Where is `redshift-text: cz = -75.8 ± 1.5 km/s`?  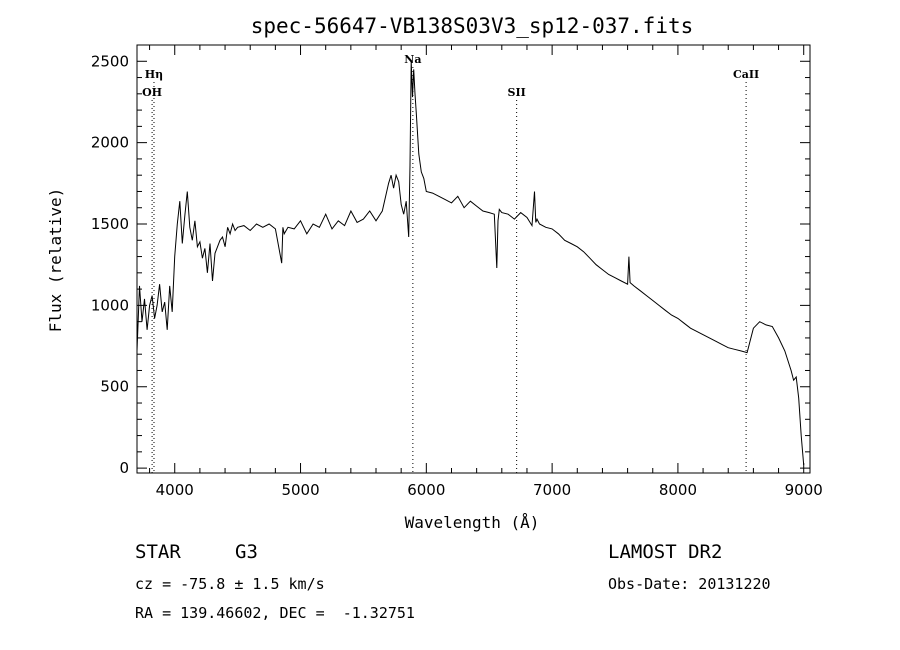 redshift-text: cz = -75.8 ± 1.5 km/s is located at coordinates (230, 584).